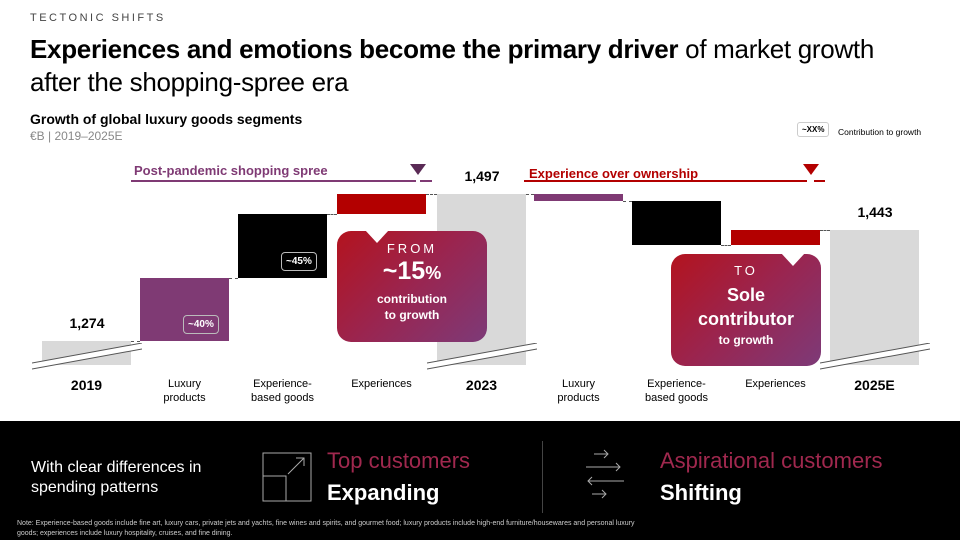 The image size is (960, 540). Describe the element at coordinates (745, 295) in the screenshot. I see `callout-big: Sole` at that location.